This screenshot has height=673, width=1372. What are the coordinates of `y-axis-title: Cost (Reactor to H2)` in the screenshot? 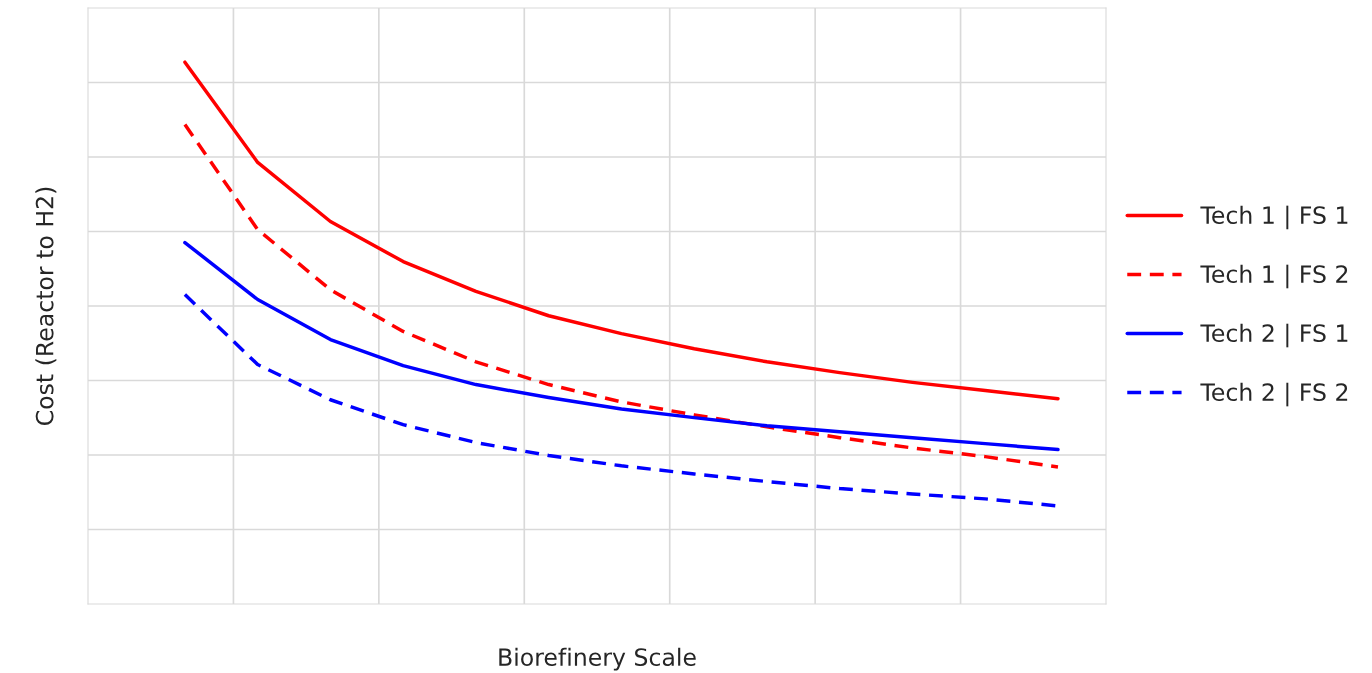 It's located at (46, 306).